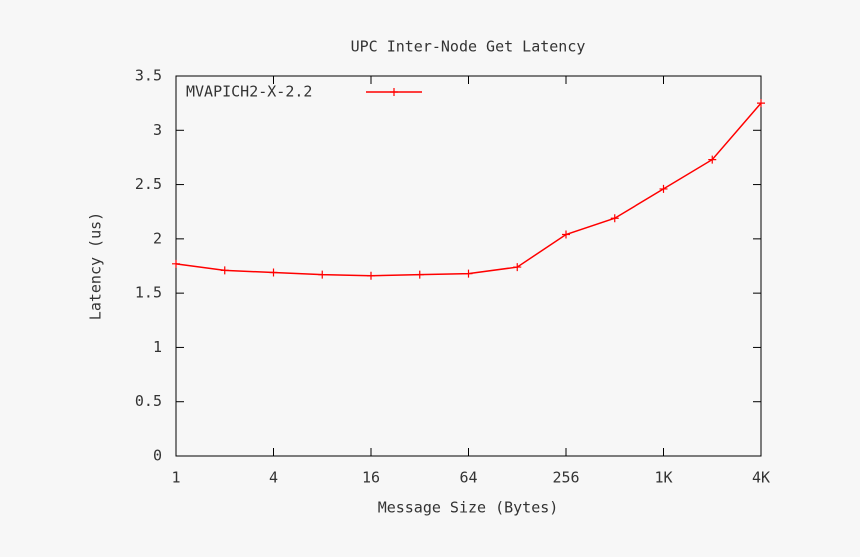  I want to click on y-tick-label: 1.5, so click(148, 293).